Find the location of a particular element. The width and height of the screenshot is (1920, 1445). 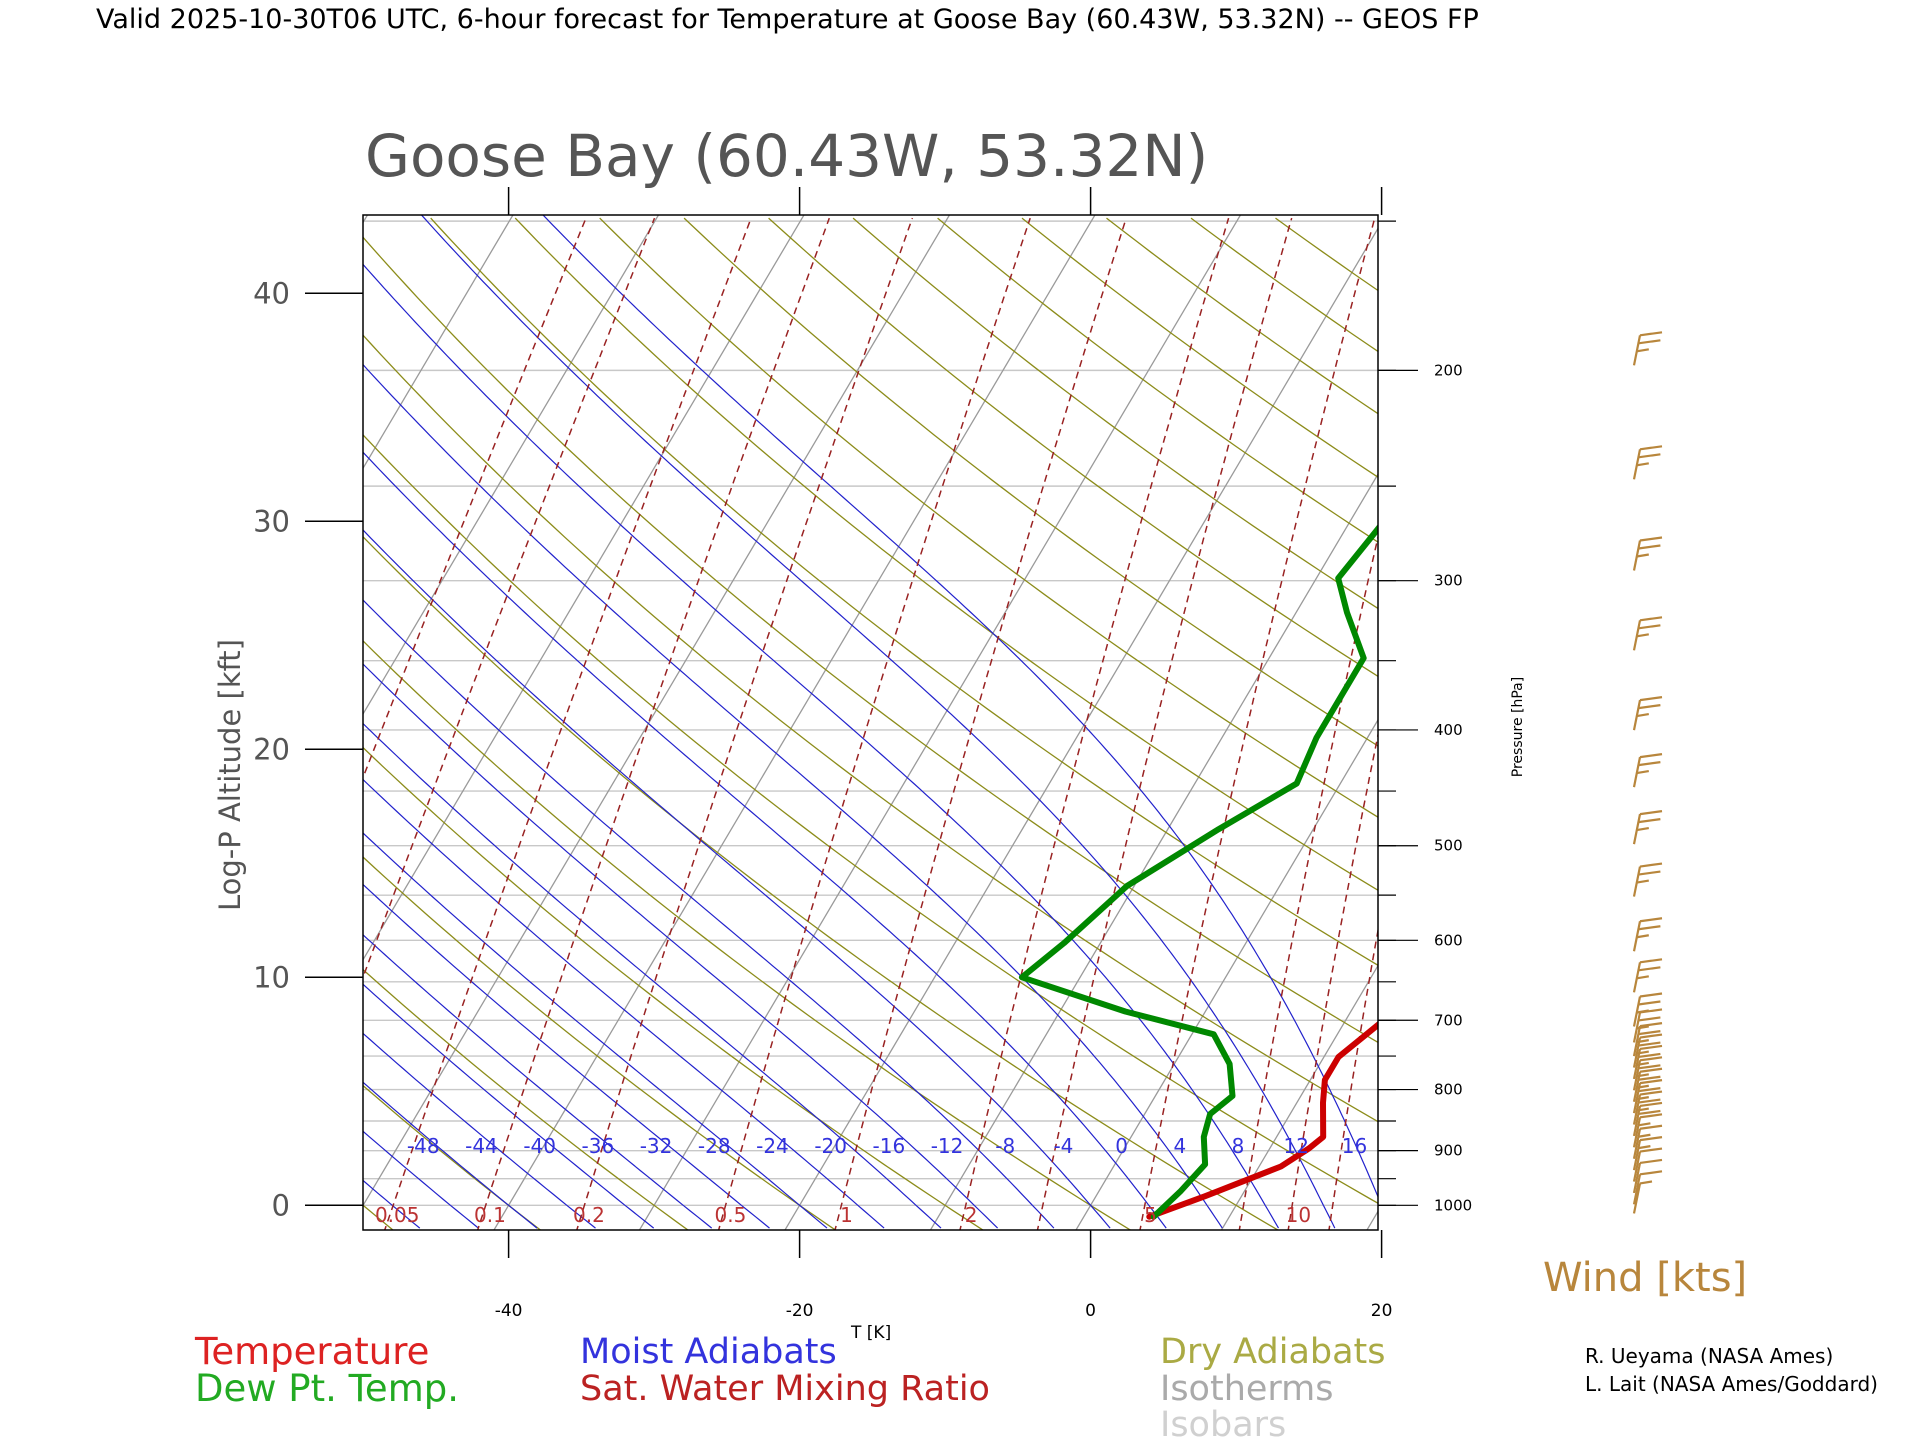

moist-adiabat-label: 0 is located at coordinates (1121, 1146).